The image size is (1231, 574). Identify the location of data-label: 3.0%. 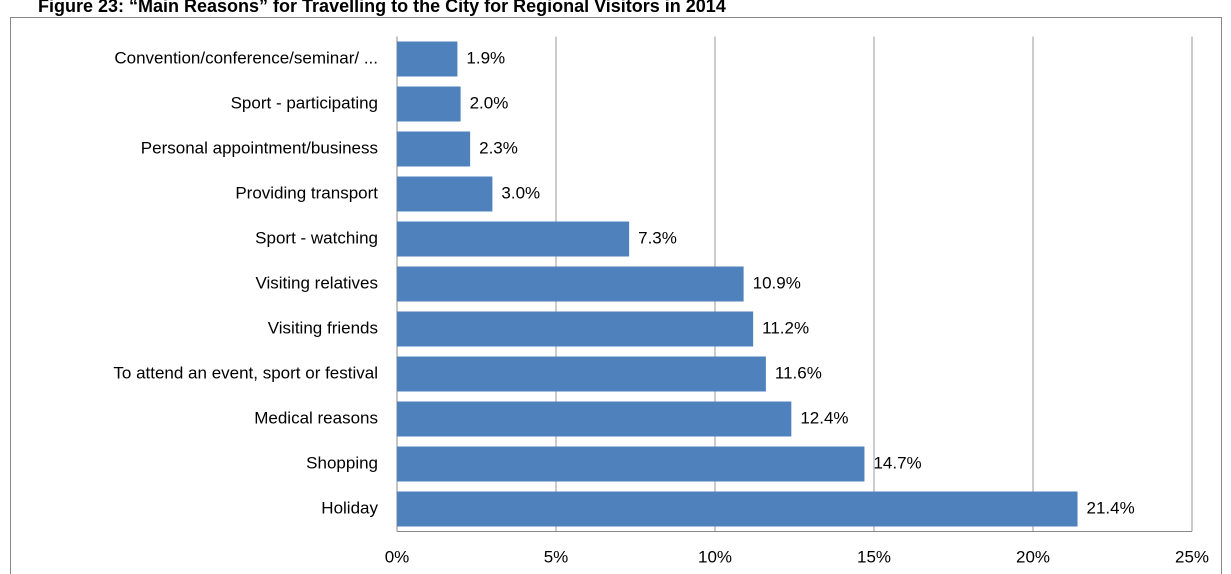
(520, 192).